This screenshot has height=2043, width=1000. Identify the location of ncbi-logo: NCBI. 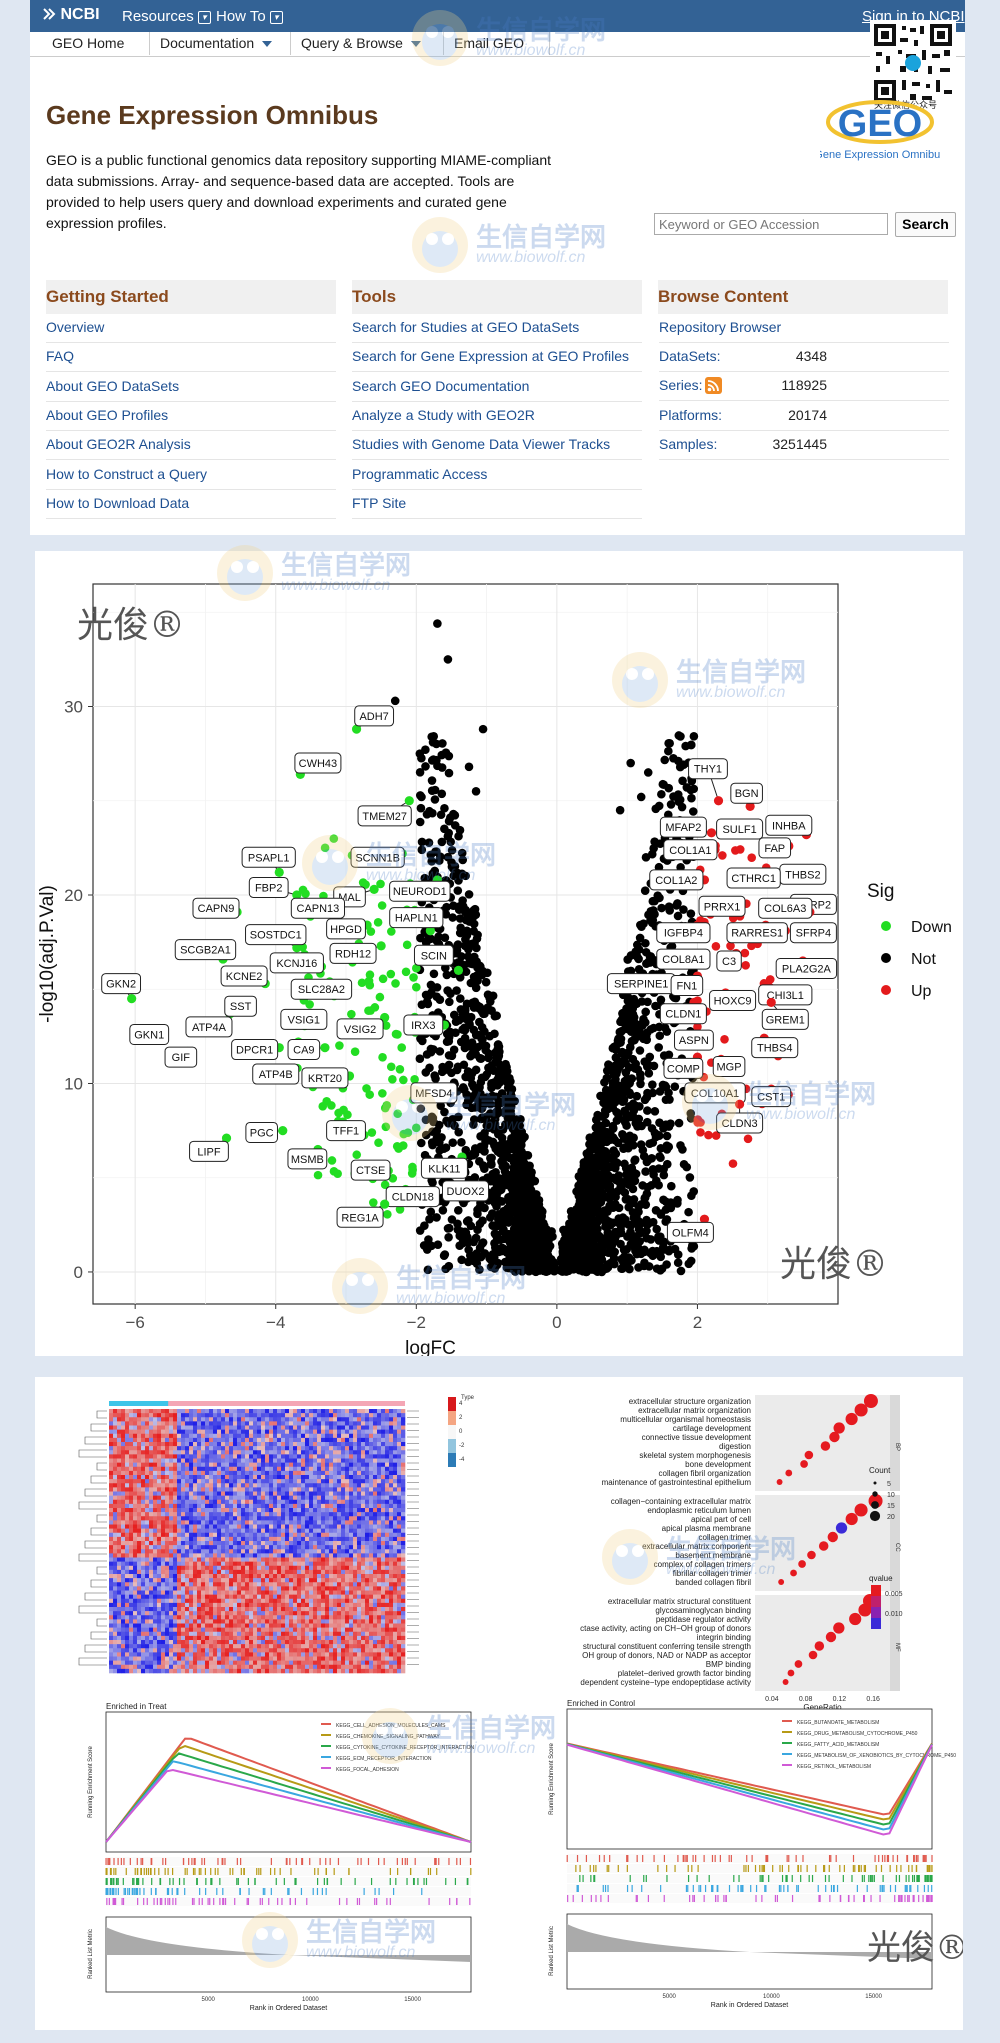
(71, 15).